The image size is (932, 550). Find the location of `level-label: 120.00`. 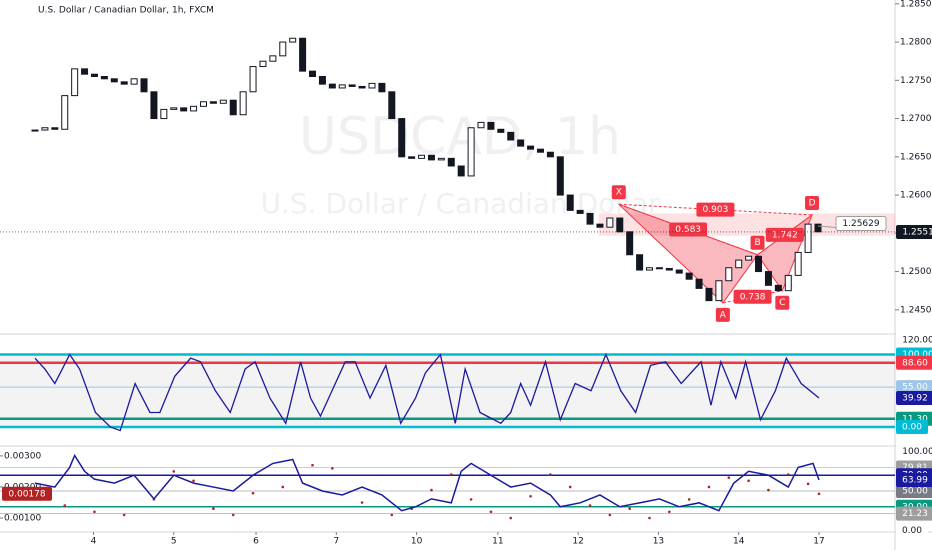

level-label: 120.00 is located at coordinates (917, 341).